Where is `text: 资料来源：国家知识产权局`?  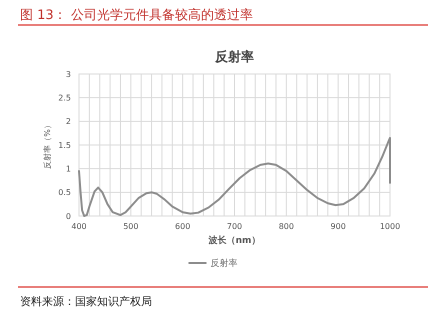
text: 资料来源：国家知识产权局 is located at coordinates (86, 301).